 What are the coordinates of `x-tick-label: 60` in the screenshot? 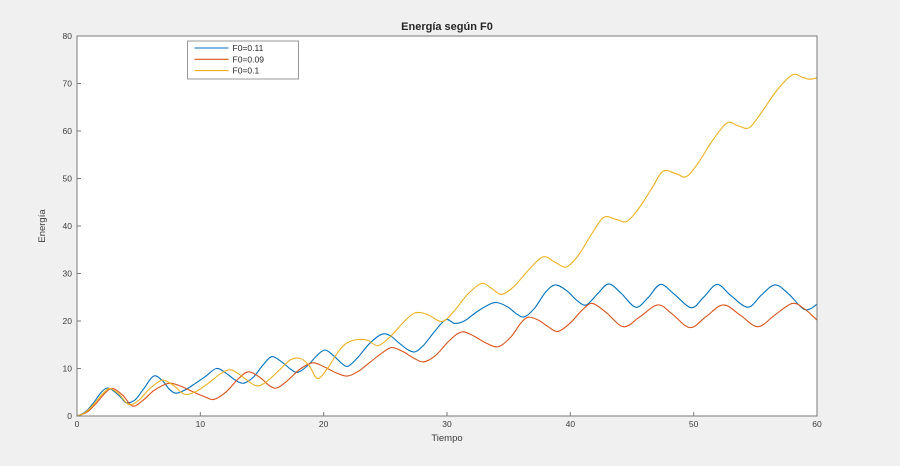 It's located at (817, 424).